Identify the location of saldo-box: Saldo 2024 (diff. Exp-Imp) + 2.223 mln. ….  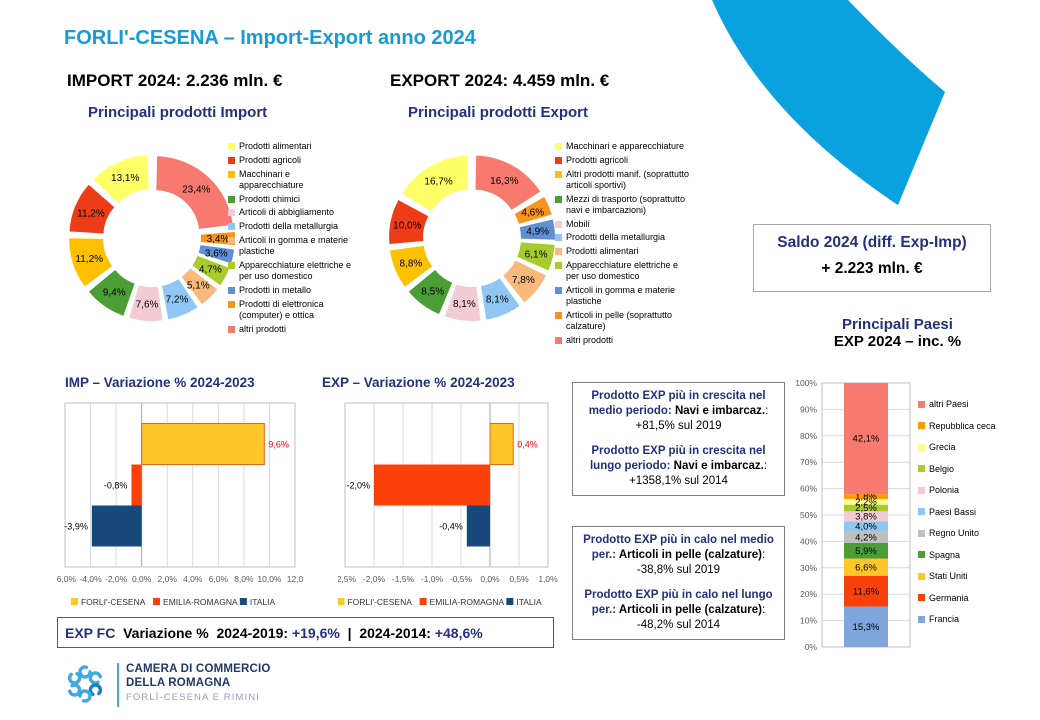
(872, 258).